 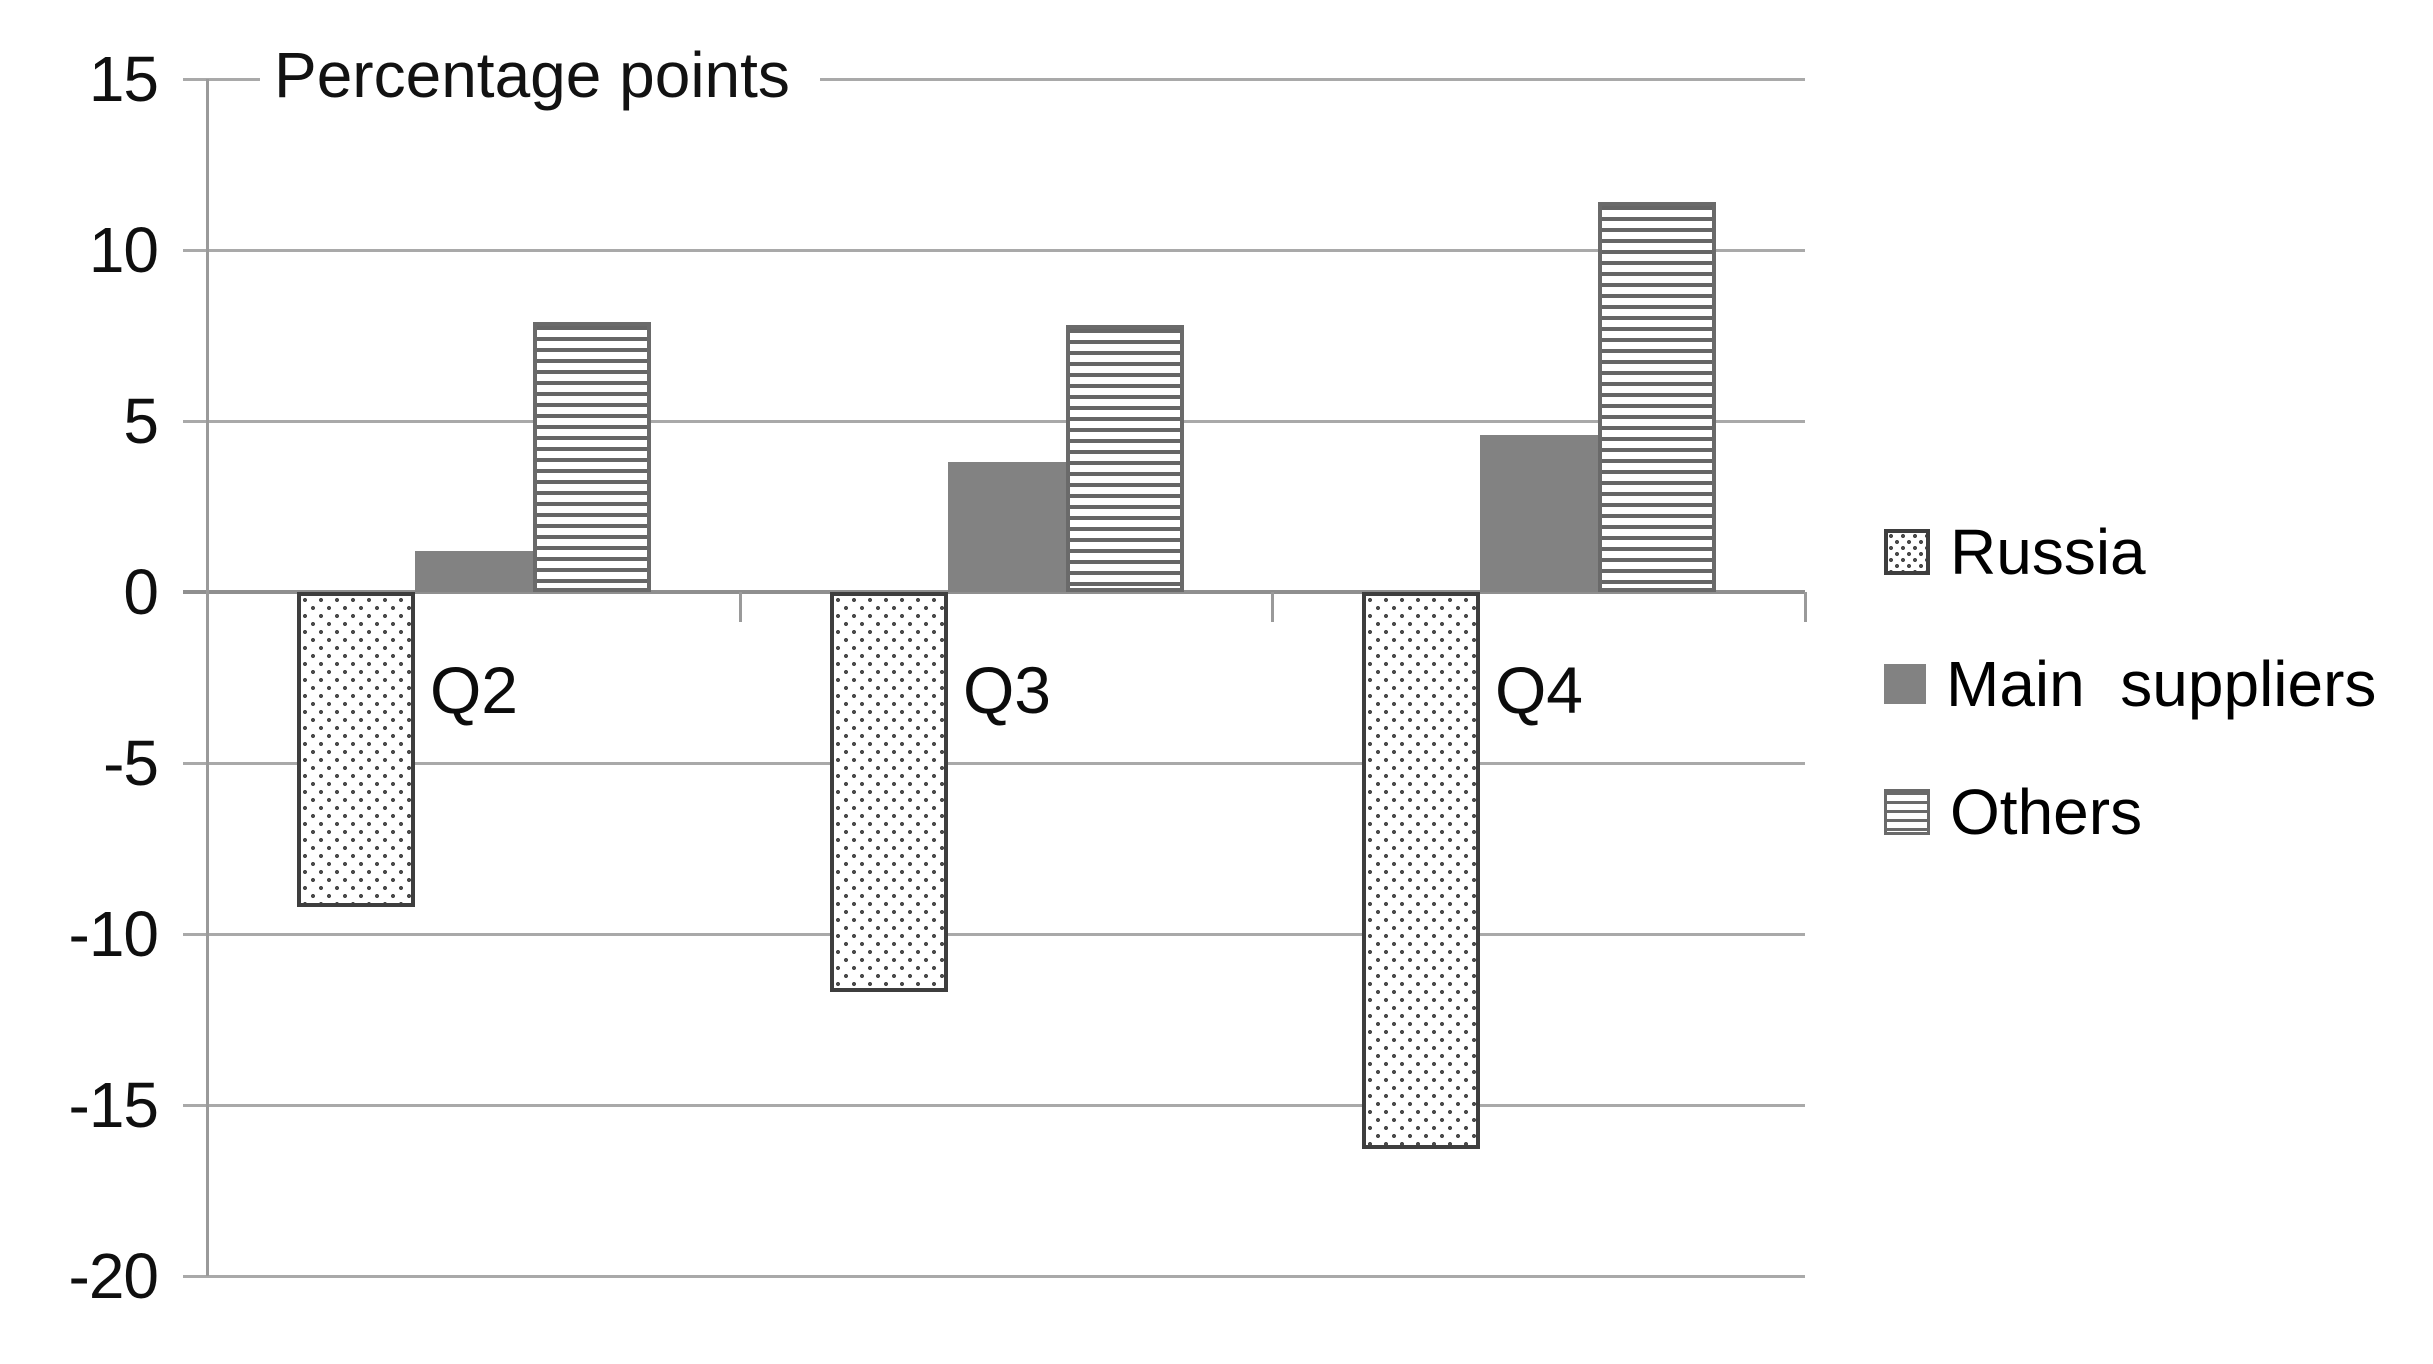 What do you see at coordinates (131, 763) in the screenshot?
I see `y-tick-label-neg5: -5` at bounding box center [131, 763].